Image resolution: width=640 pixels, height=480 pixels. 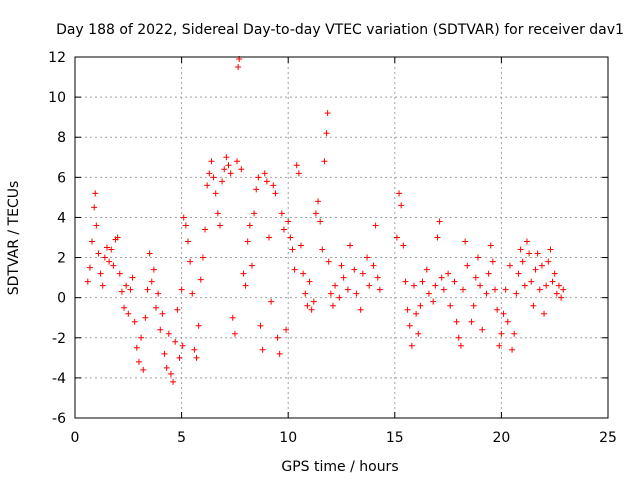 What do you see at coordinates (181, 438) in the screenshot?
I see `x-tick-label: 5` at bounding box center [181, 438].